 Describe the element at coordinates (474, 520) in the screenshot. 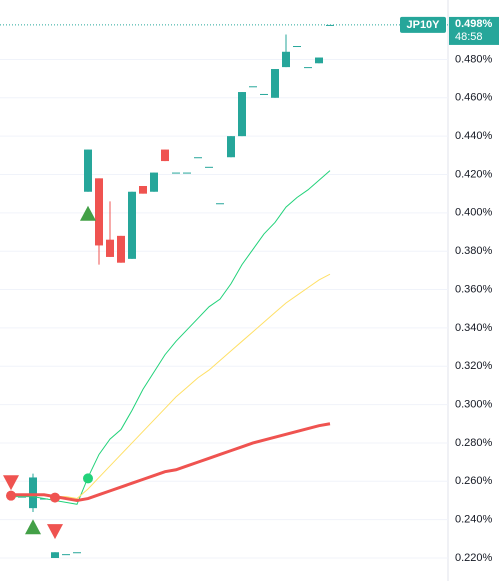

I see `y-tick-label: 0.240%` at that location.